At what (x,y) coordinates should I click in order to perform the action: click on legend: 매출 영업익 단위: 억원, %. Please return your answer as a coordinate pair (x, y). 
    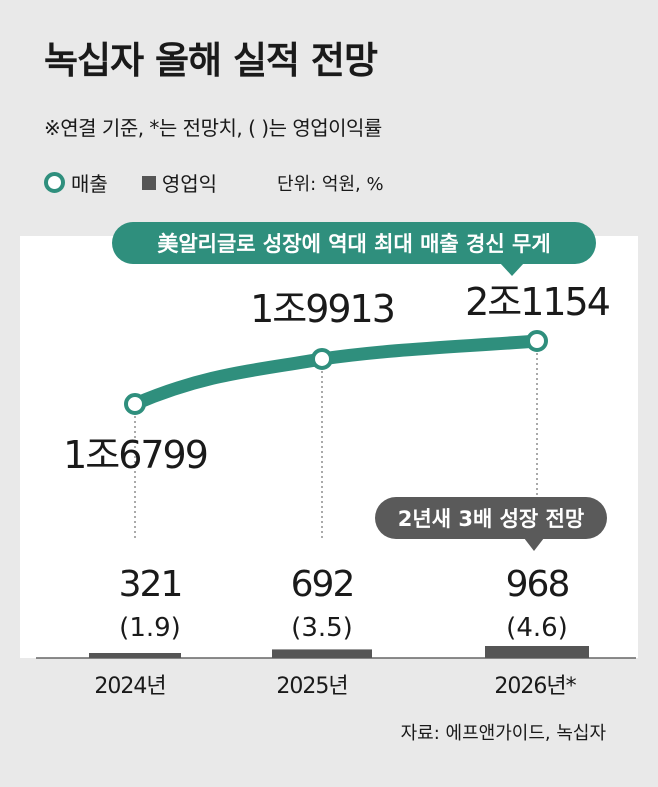
    Looking at the image, I should click on (214, 182).